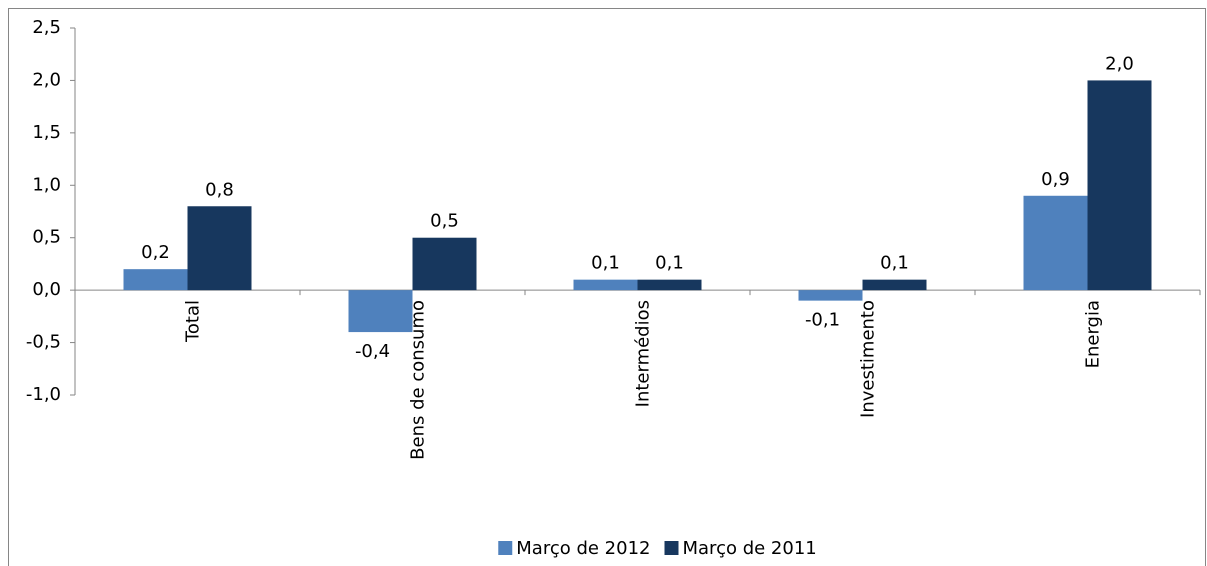  I want to click on data-label: 0,8, so click(219, 189).